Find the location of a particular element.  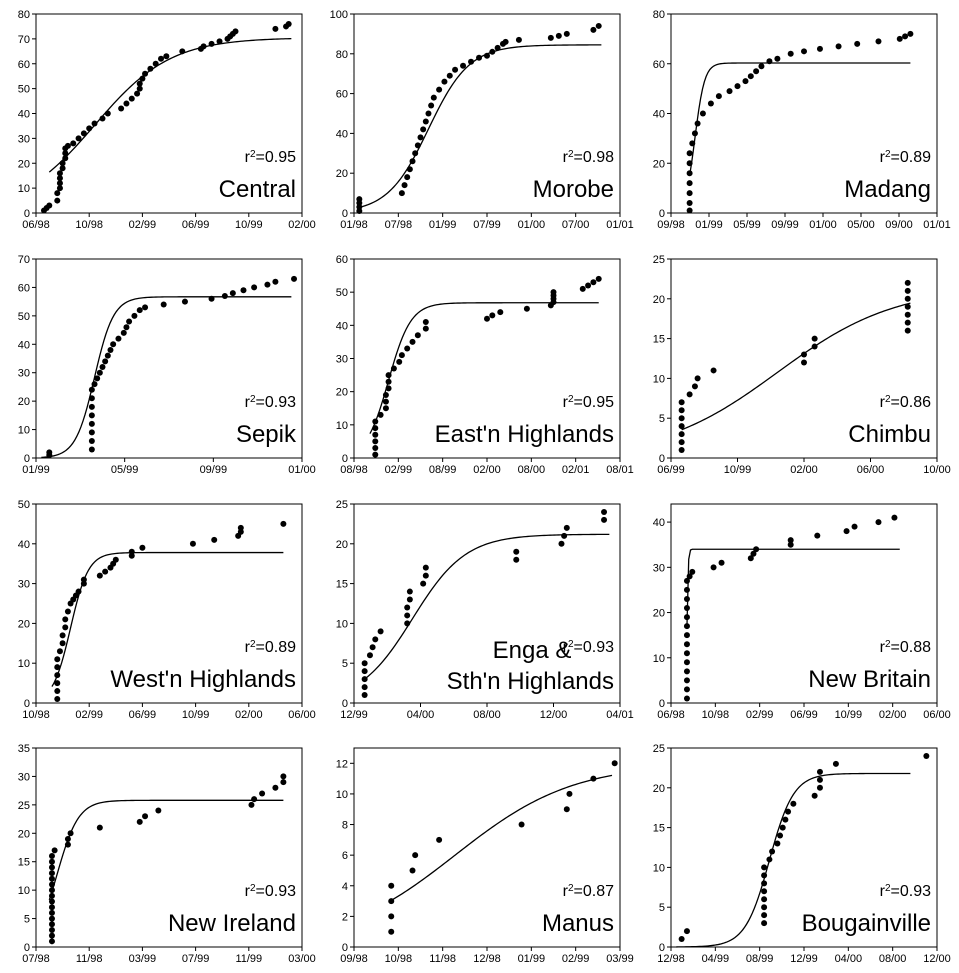

x-tick-label: 06/99 is located at coordinates (143, 715).